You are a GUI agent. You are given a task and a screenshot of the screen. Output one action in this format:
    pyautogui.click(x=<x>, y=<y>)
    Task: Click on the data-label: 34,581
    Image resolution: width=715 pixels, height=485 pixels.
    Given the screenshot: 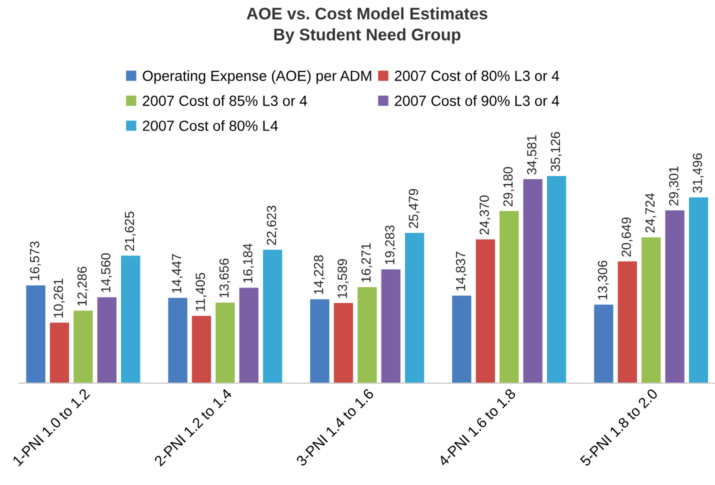 What is the action you would take?
    pyautogui.click(x=532, y=155)
    